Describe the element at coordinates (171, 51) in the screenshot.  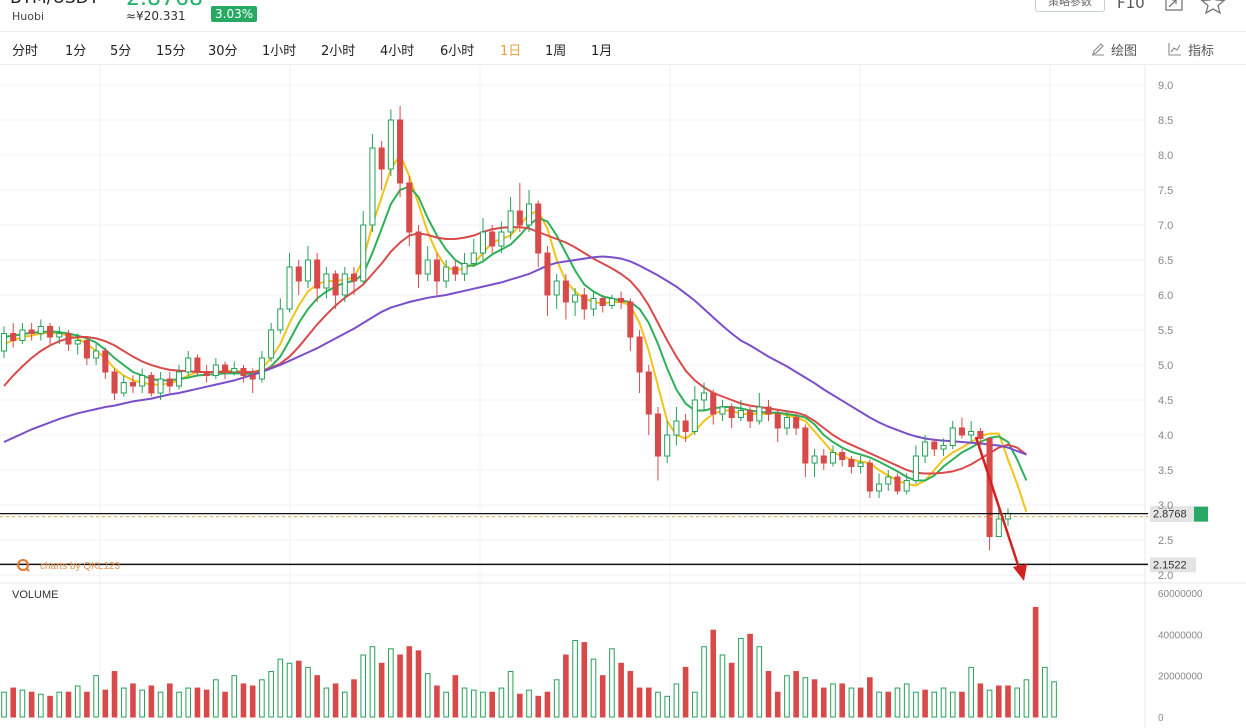
I see `tab-15min: 15分` at that location.